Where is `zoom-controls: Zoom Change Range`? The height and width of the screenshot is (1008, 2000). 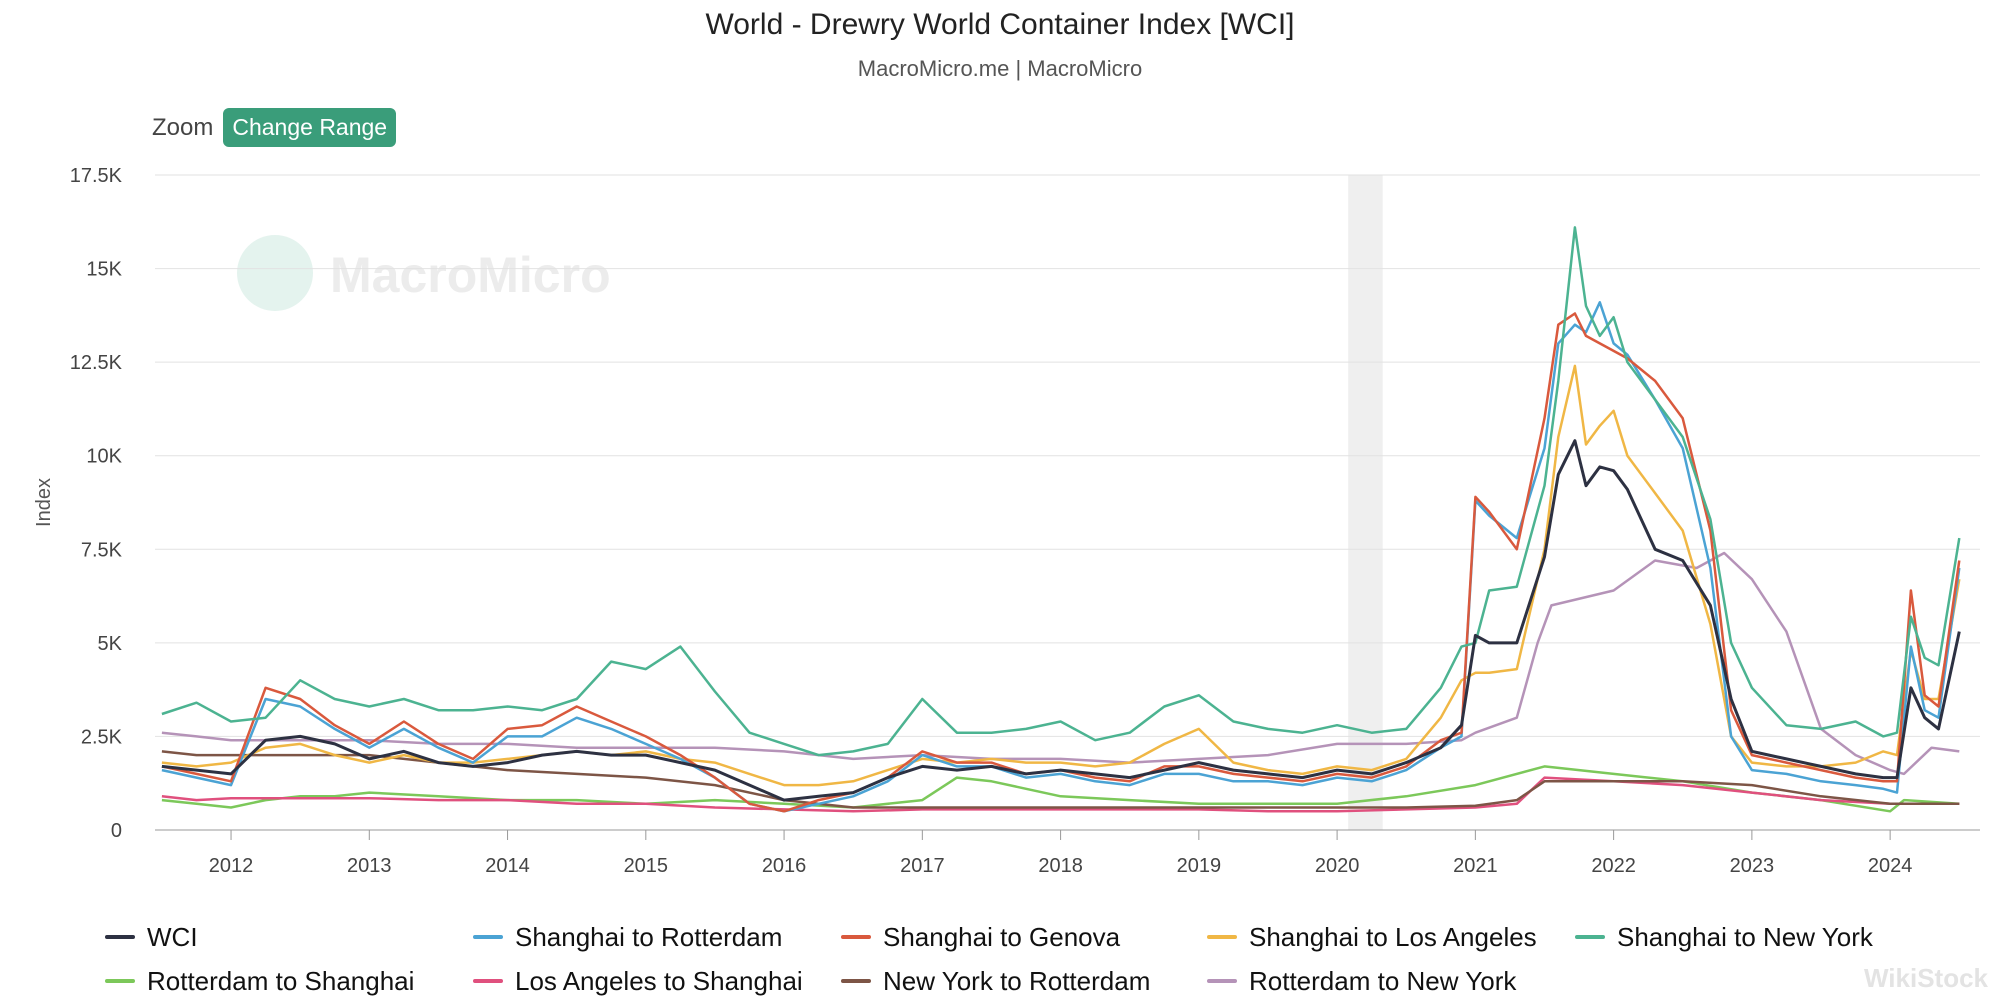 zoom-controls: Zoom Change Range is located at coordinates (274, 127).